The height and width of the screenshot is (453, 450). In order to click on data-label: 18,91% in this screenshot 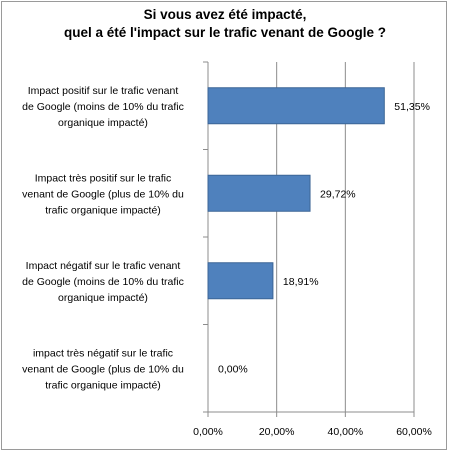, I will do `click(301, 282)`.